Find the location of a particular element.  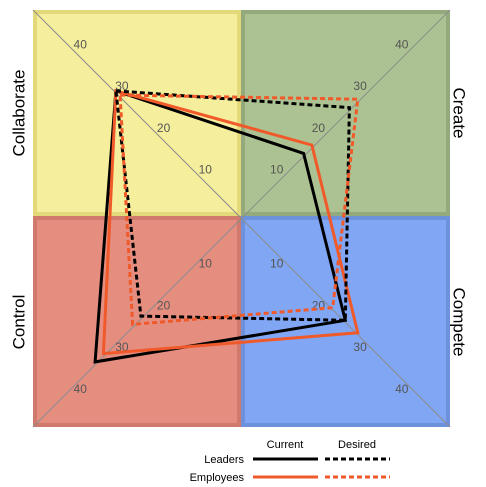

legend-row-employees: Employees is located at coordinates (217, 478).